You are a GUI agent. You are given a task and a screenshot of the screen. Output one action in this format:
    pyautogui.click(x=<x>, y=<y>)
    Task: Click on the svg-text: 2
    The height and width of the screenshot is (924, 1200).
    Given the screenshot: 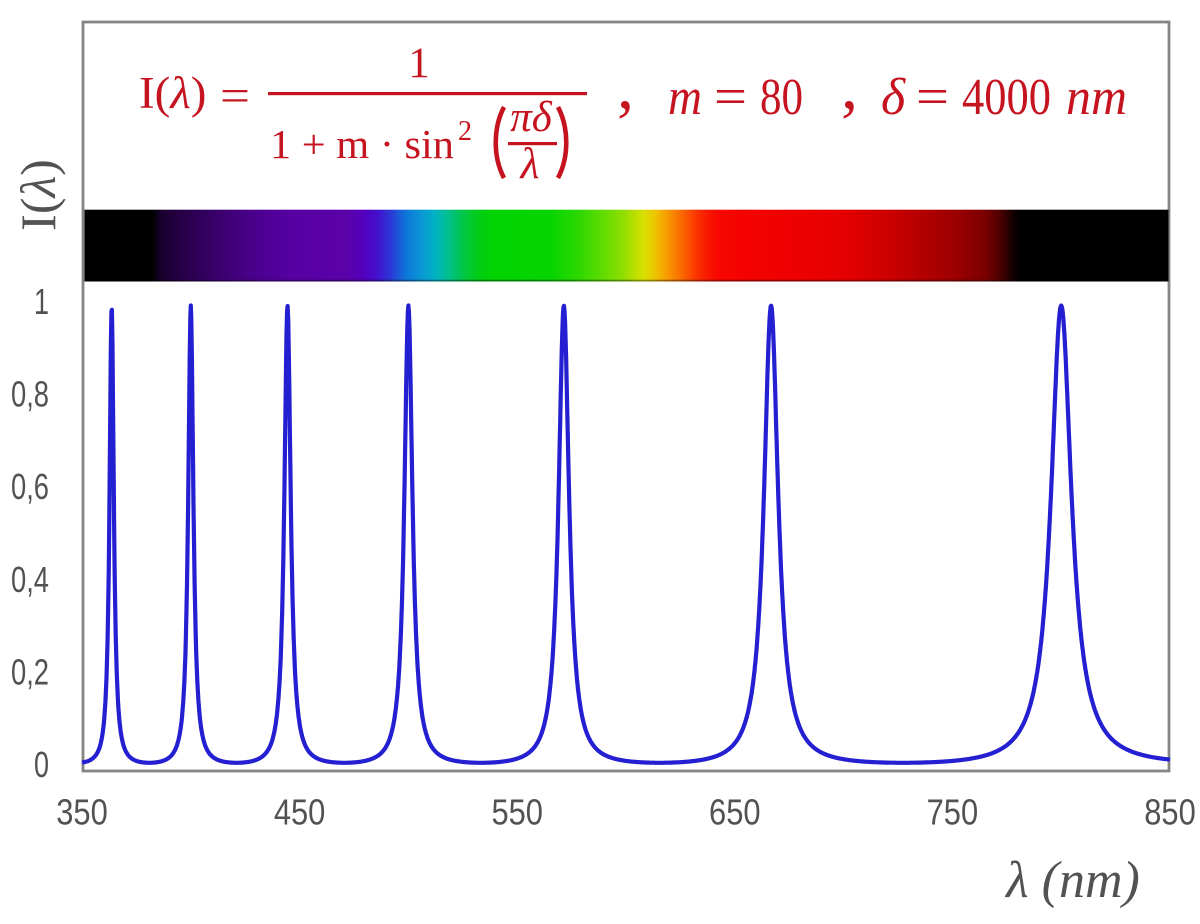 What is the action you would take?
    pyautogui.click(x=465, y=131)
    